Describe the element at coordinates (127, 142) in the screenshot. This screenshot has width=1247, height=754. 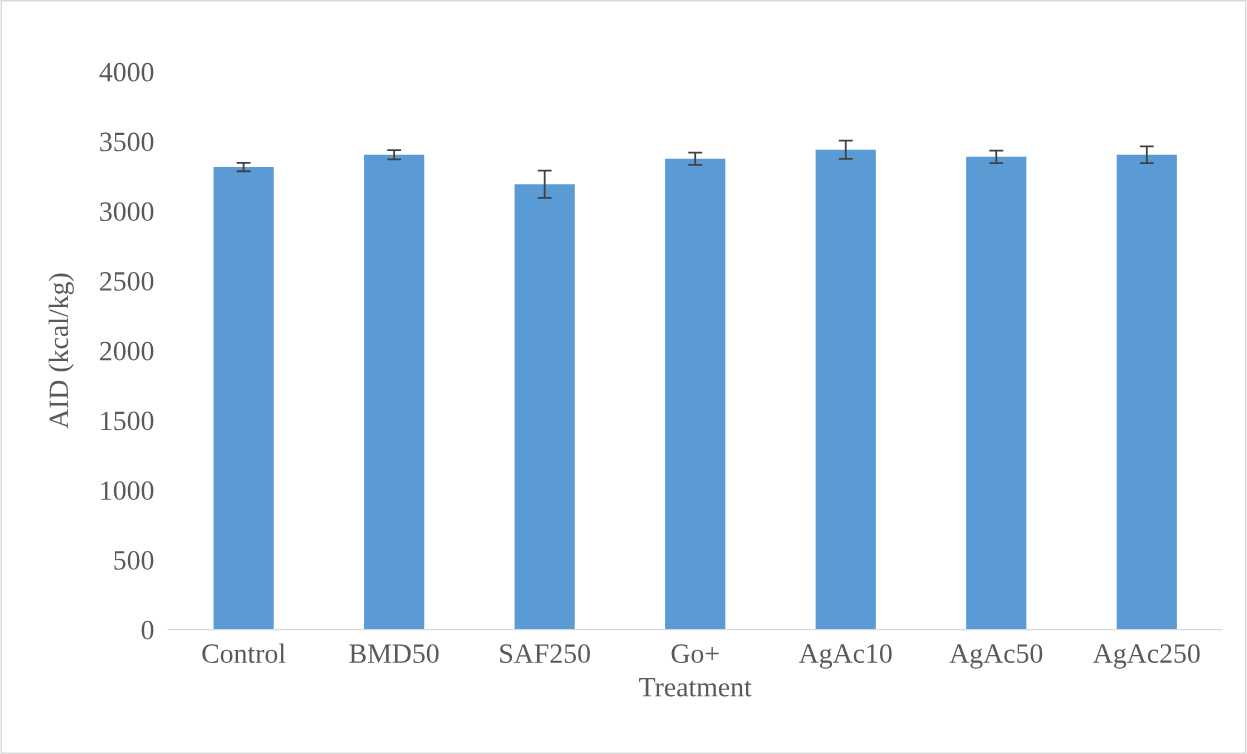
I see `y-tick-label: 3500` at that location.